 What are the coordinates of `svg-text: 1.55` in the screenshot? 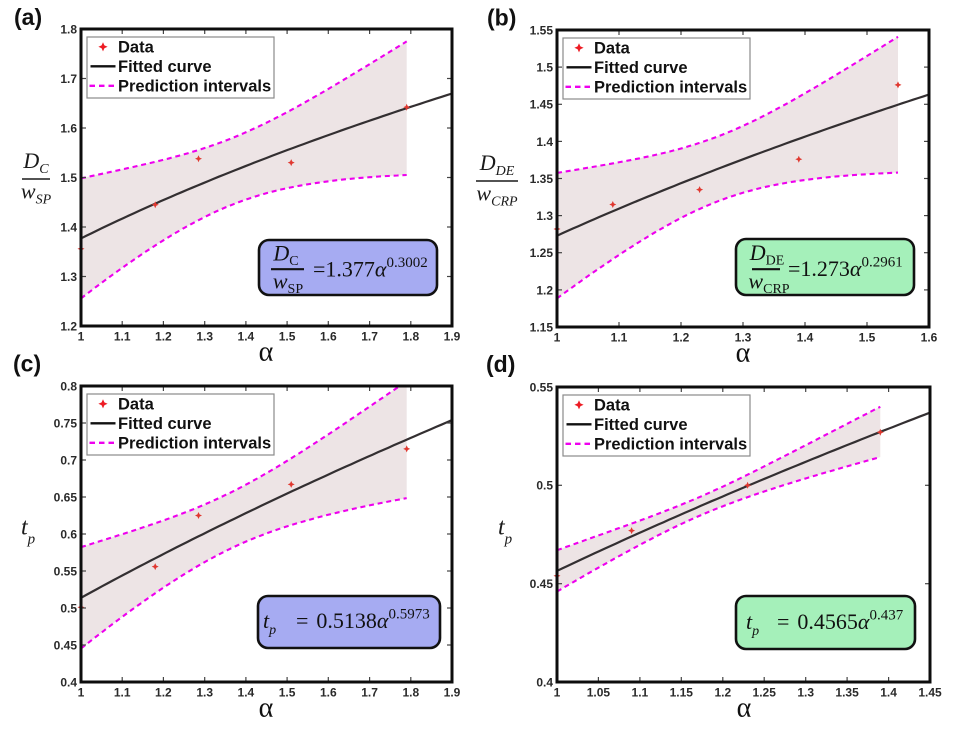 It's located at (542, 30).